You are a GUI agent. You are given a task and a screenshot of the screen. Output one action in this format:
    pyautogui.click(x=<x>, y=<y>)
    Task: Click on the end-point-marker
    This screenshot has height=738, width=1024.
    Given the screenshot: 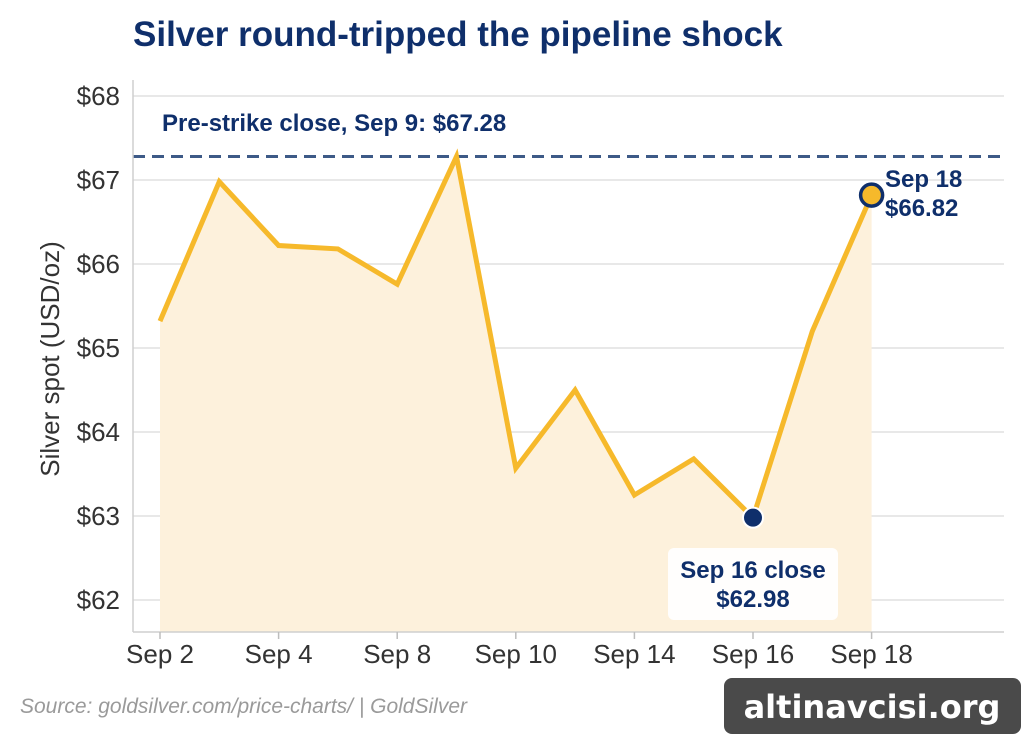 What is the action you would take?
    pyautogui.click(x=871, y=195)
    